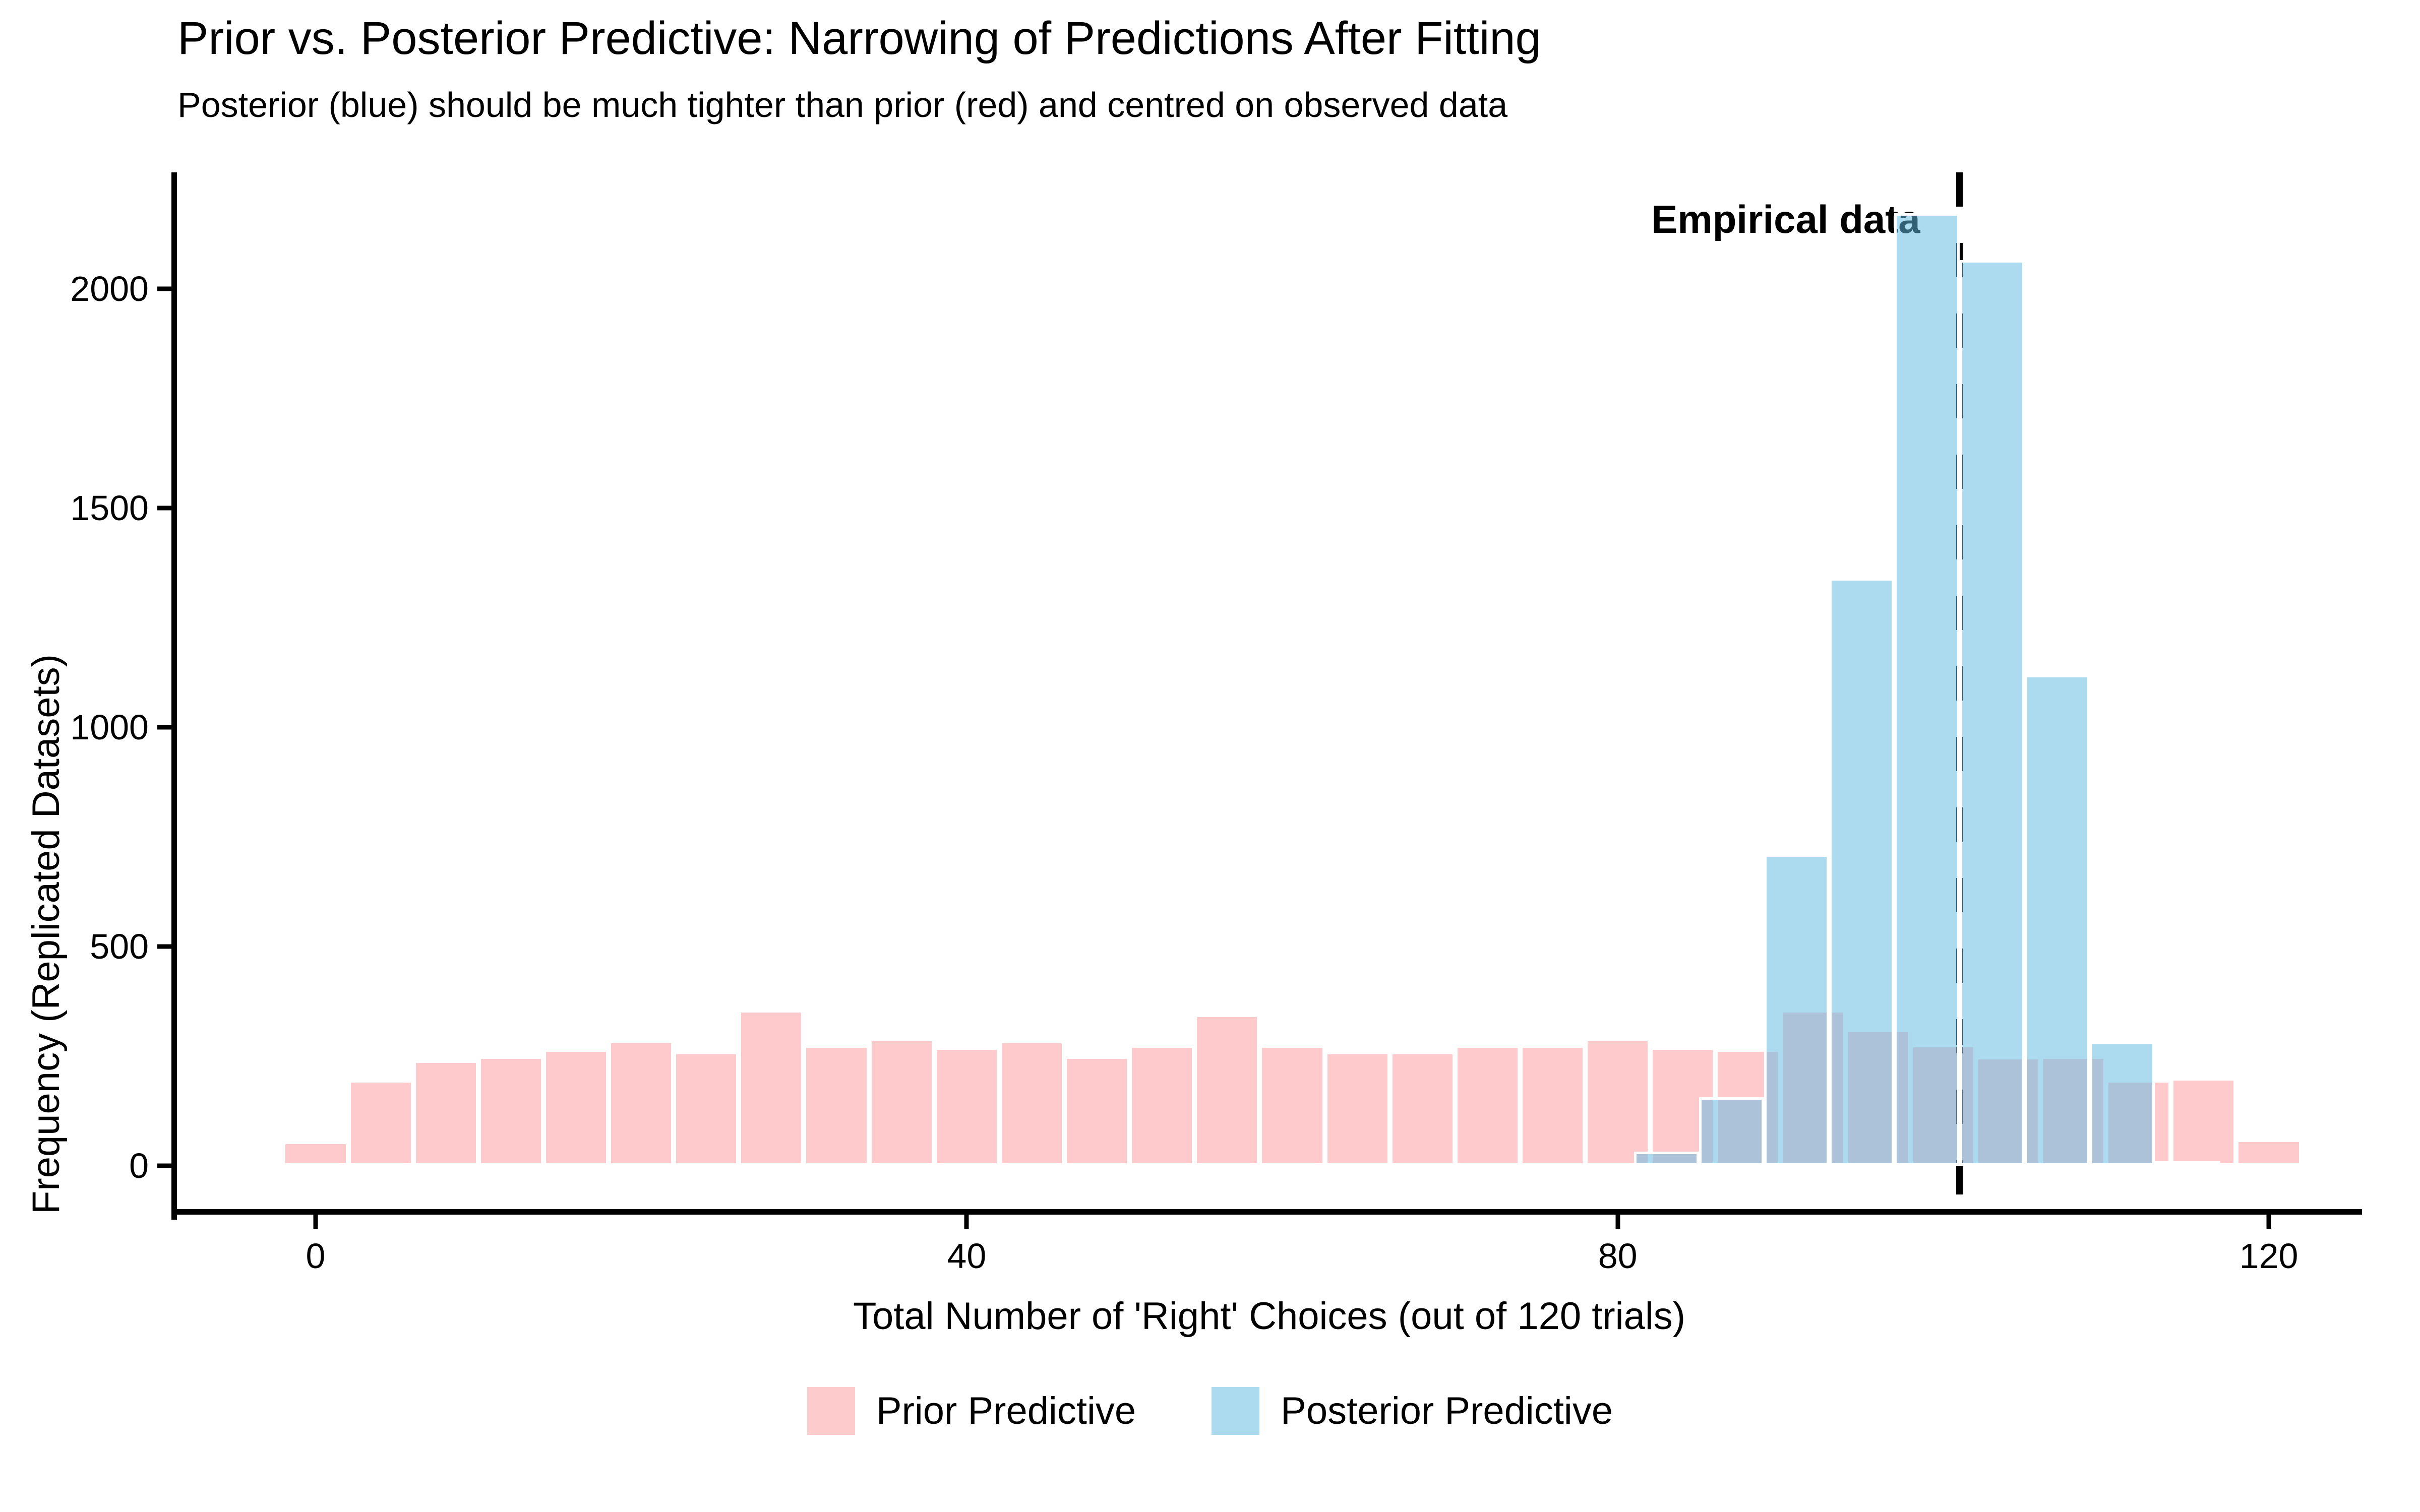 The image size is (2420, 1512). I want to click on y-axis-tick-label: 0, so click(139, 1165).